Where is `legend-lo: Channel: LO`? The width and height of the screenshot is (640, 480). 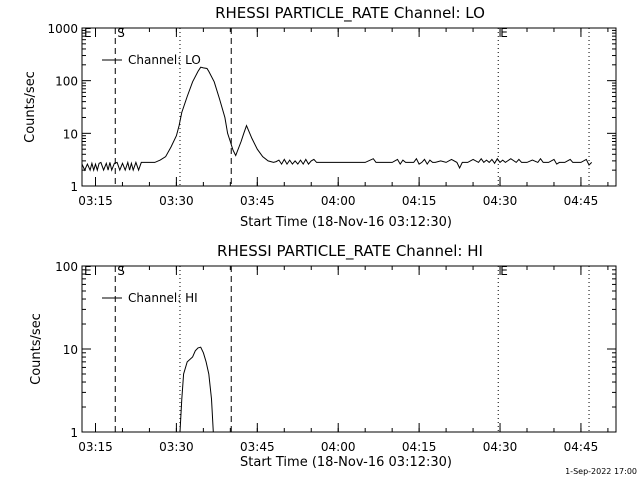 legend-lo: Channel: LO is located at coordinates (151, 60).